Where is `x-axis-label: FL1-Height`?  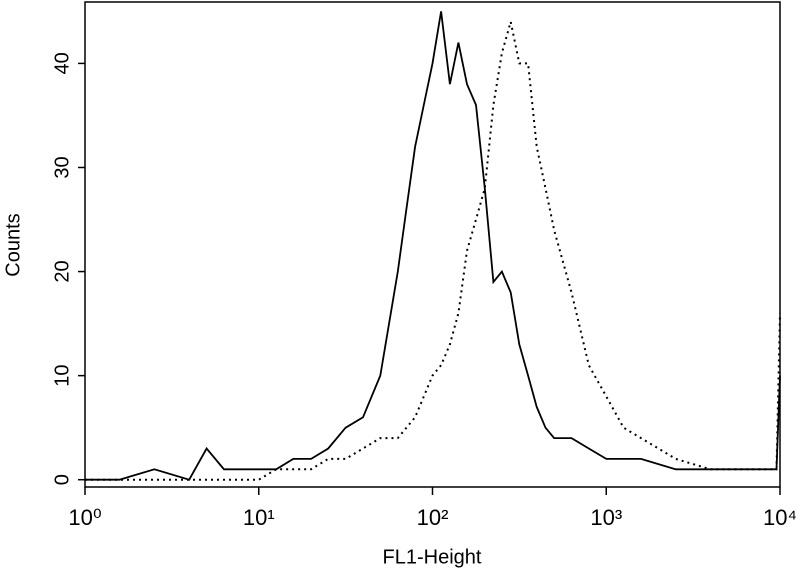
x-axis-label: FL1-Height is located at coordinates (432, 557).